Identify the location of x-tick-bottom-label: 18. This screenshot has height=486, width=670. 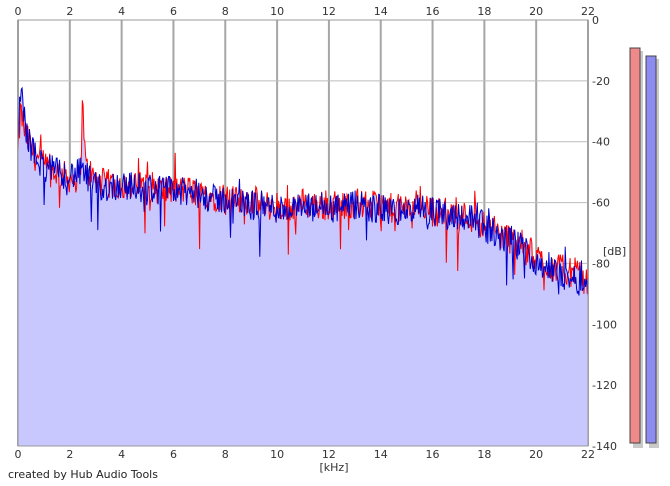
(484, 454).